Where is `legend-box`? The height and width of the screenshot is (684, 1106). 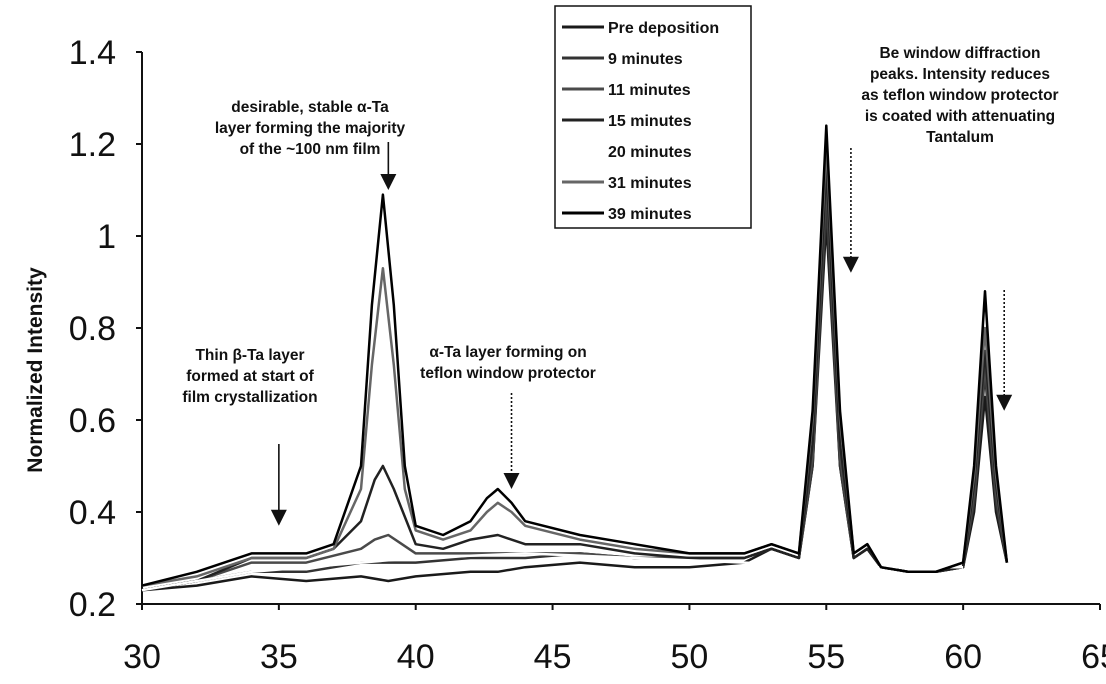 legend-box is located at coordinates (653, 117).